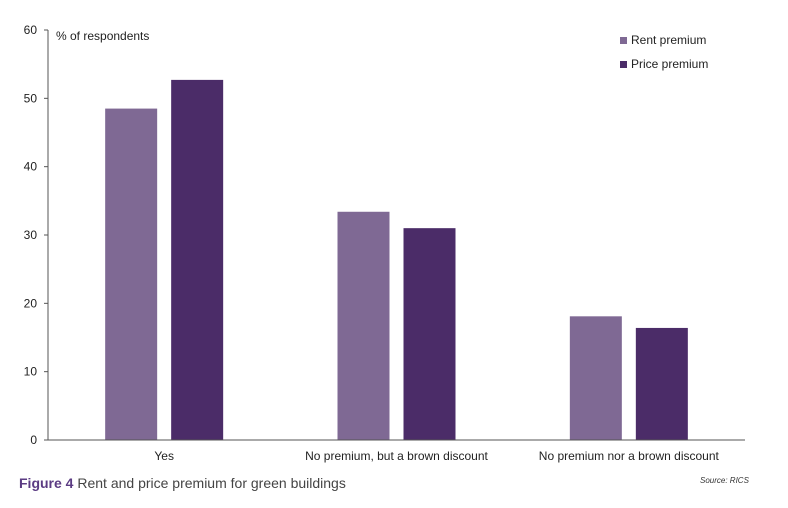 The height and width of the screenshot is (508, 788). What do you see at coordinates (31, 372) in the screenshot?
I see `y-tick-label: 10` at bounding box center [31, 372].